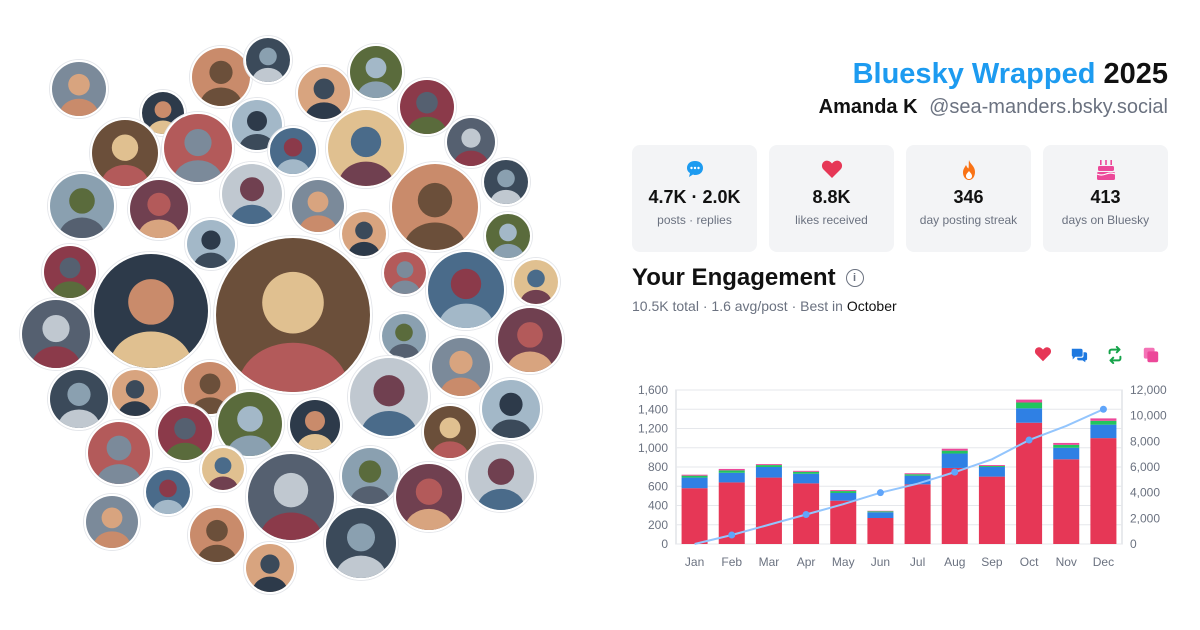 This screenshot has height=630, width=1200. Describe the element at coordinates (880, 562) in the screenshot. I see `x-tick-label: Jun` at that location.